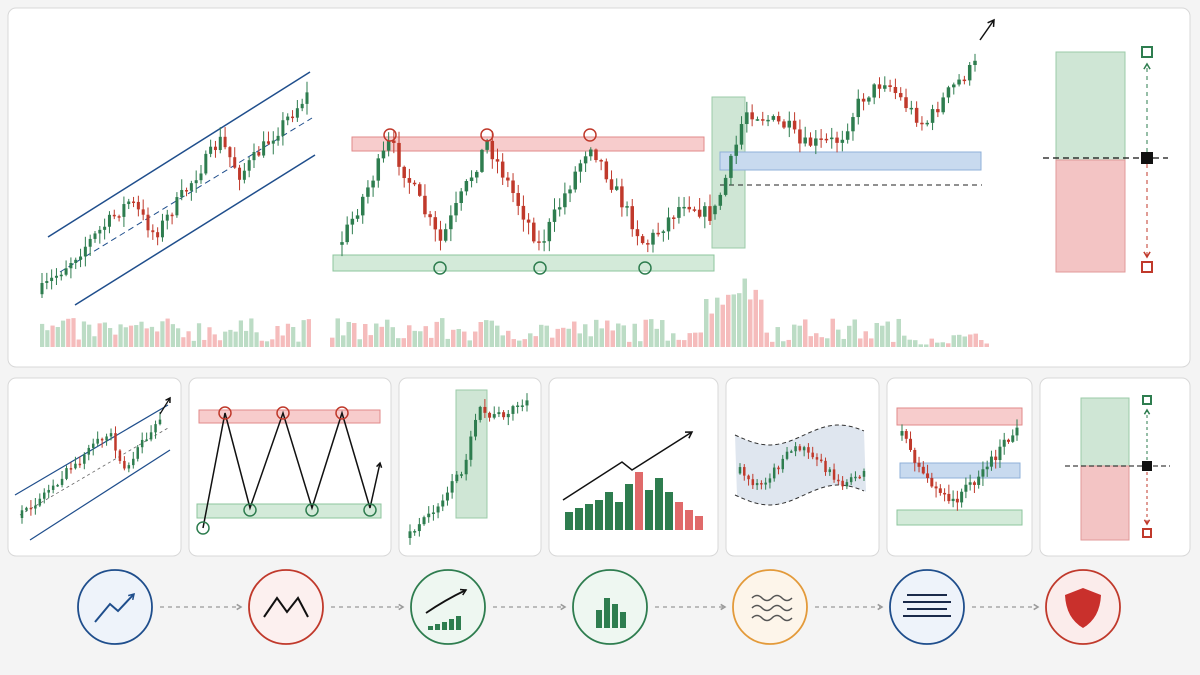  What do you see at coordinates (728, 172) in the screenshot?
I see `breakout-zone` at bounding box center [728, 172].